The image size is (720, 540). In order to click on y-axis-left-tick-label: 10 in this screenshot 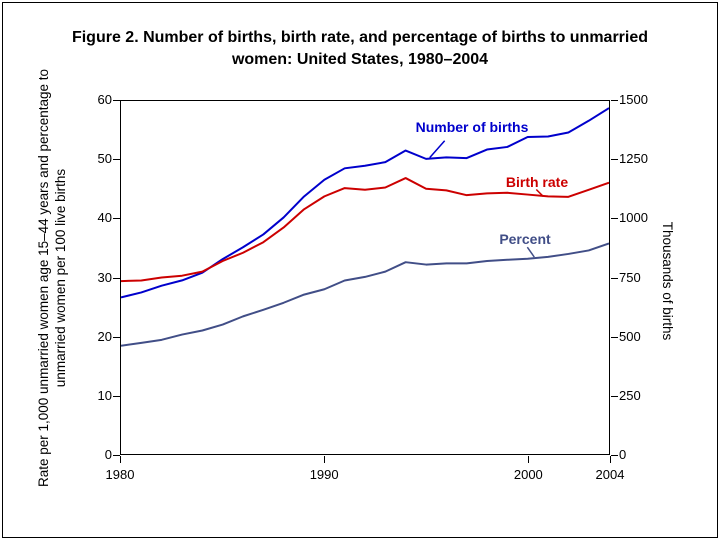, I will do `click(104, 395)`.